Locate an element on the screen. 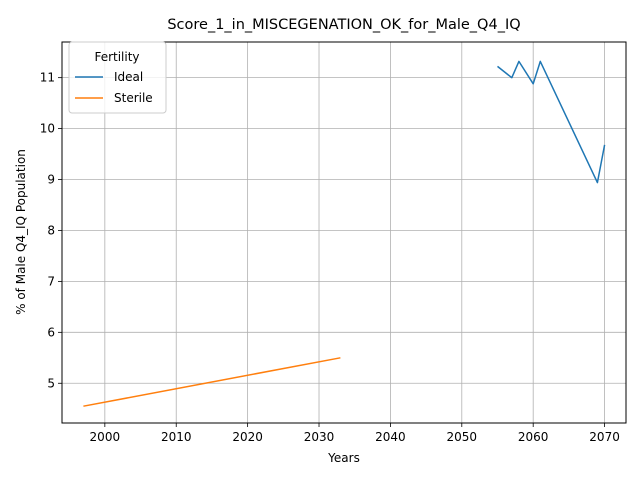  y-tick-label: 8 is located at coordinates (51, 230).